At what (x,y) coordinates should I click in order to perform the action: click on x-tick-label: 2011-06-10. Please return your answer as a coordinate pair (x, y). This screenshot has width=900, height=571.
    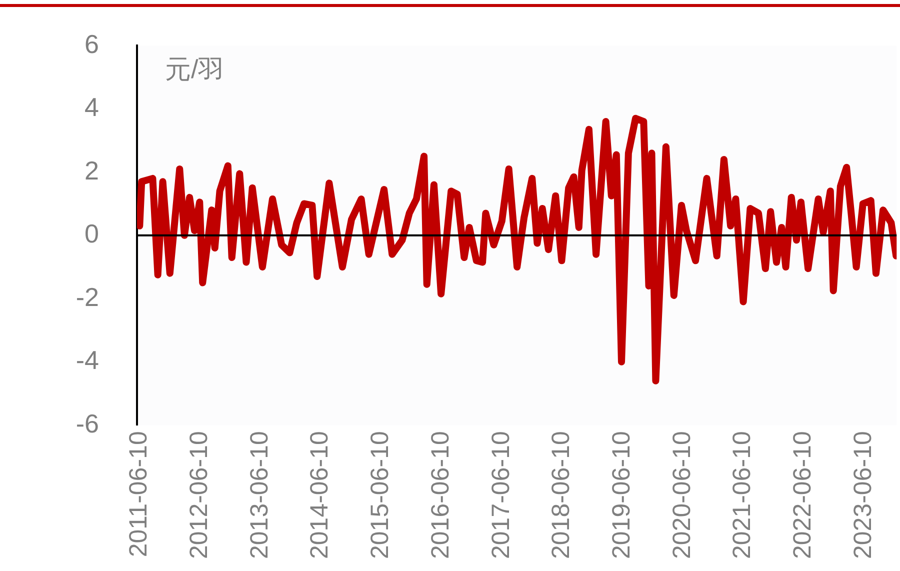
    Looking at the image, I should click on (138, 494).